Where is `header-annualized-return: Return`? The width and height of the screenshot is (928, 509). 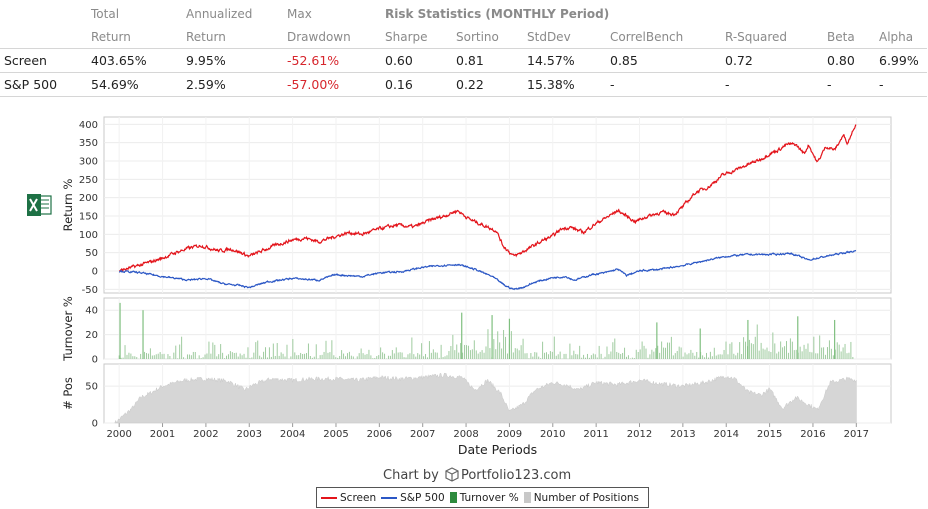
header-annualized-return: Return is located at coordinates (232, 37).